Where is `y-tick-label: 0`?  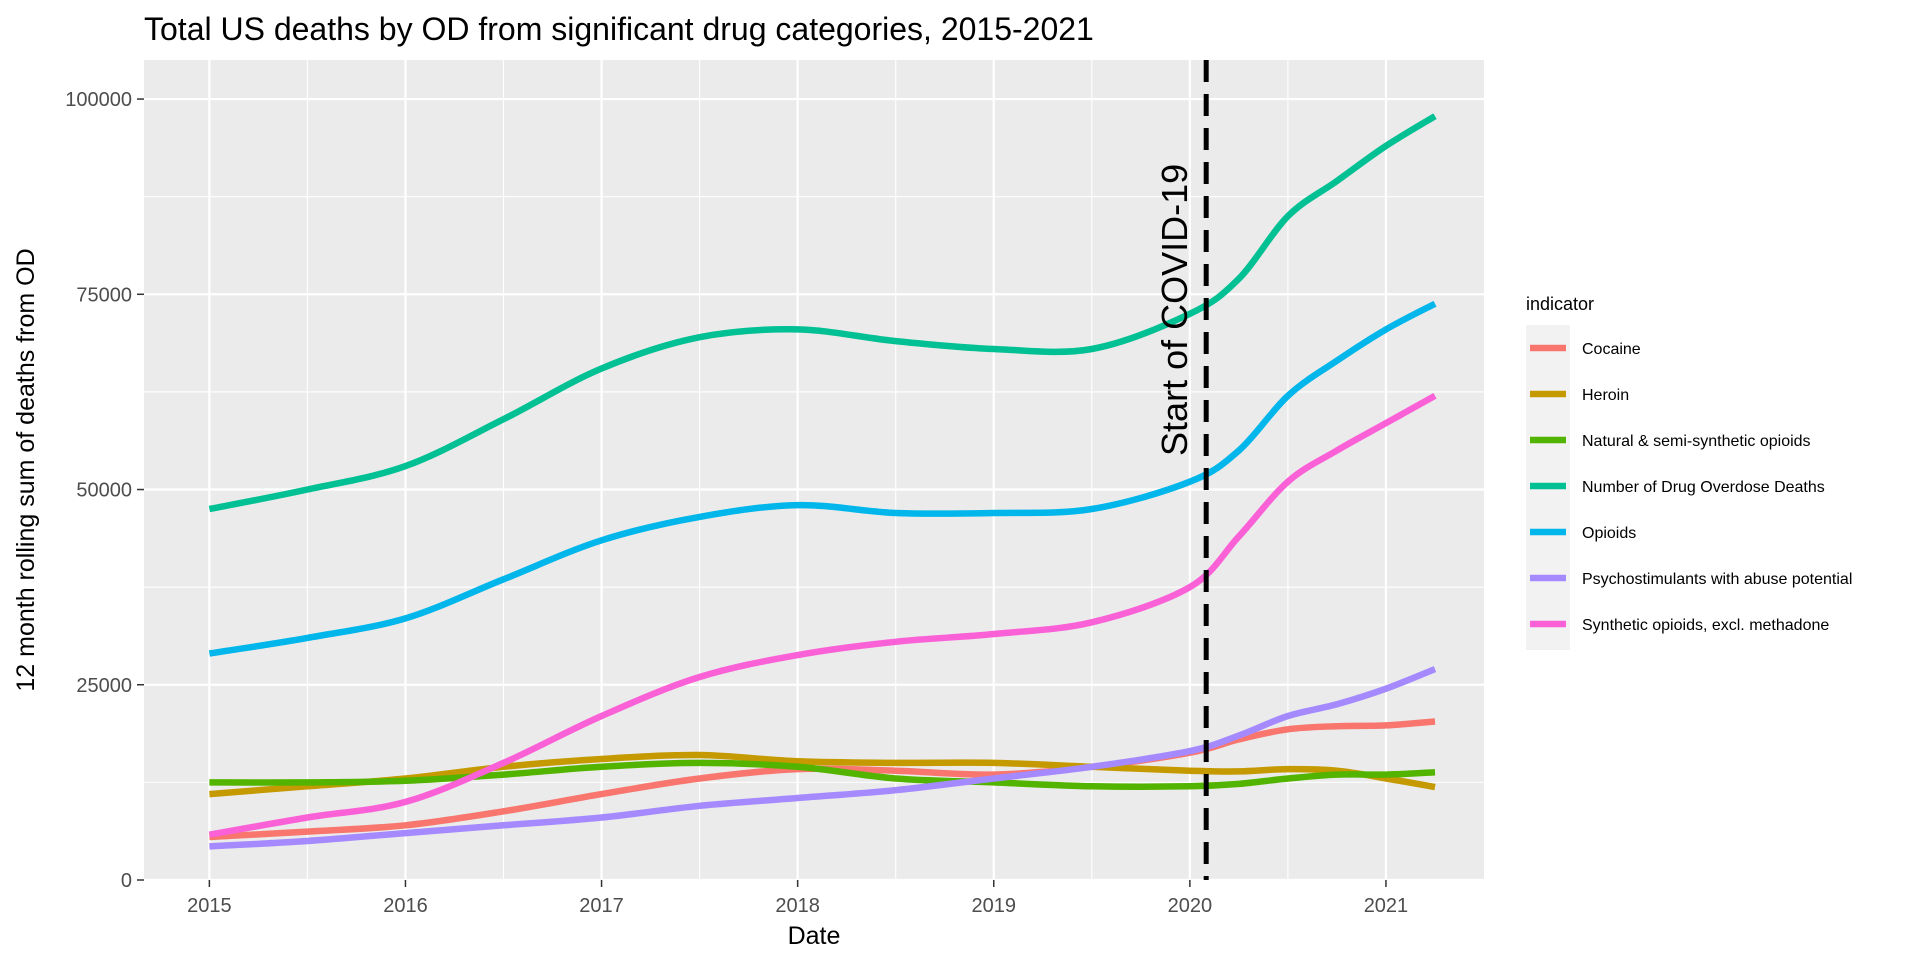 y-tick-label: 0 is located at coordinates (126, 881).